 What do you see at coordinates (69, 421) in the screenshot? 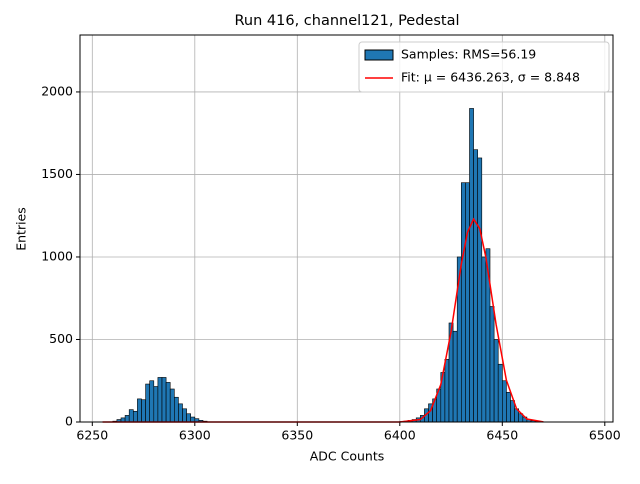
I see `y-tick-label: 0` at bounding box center [69, 421].